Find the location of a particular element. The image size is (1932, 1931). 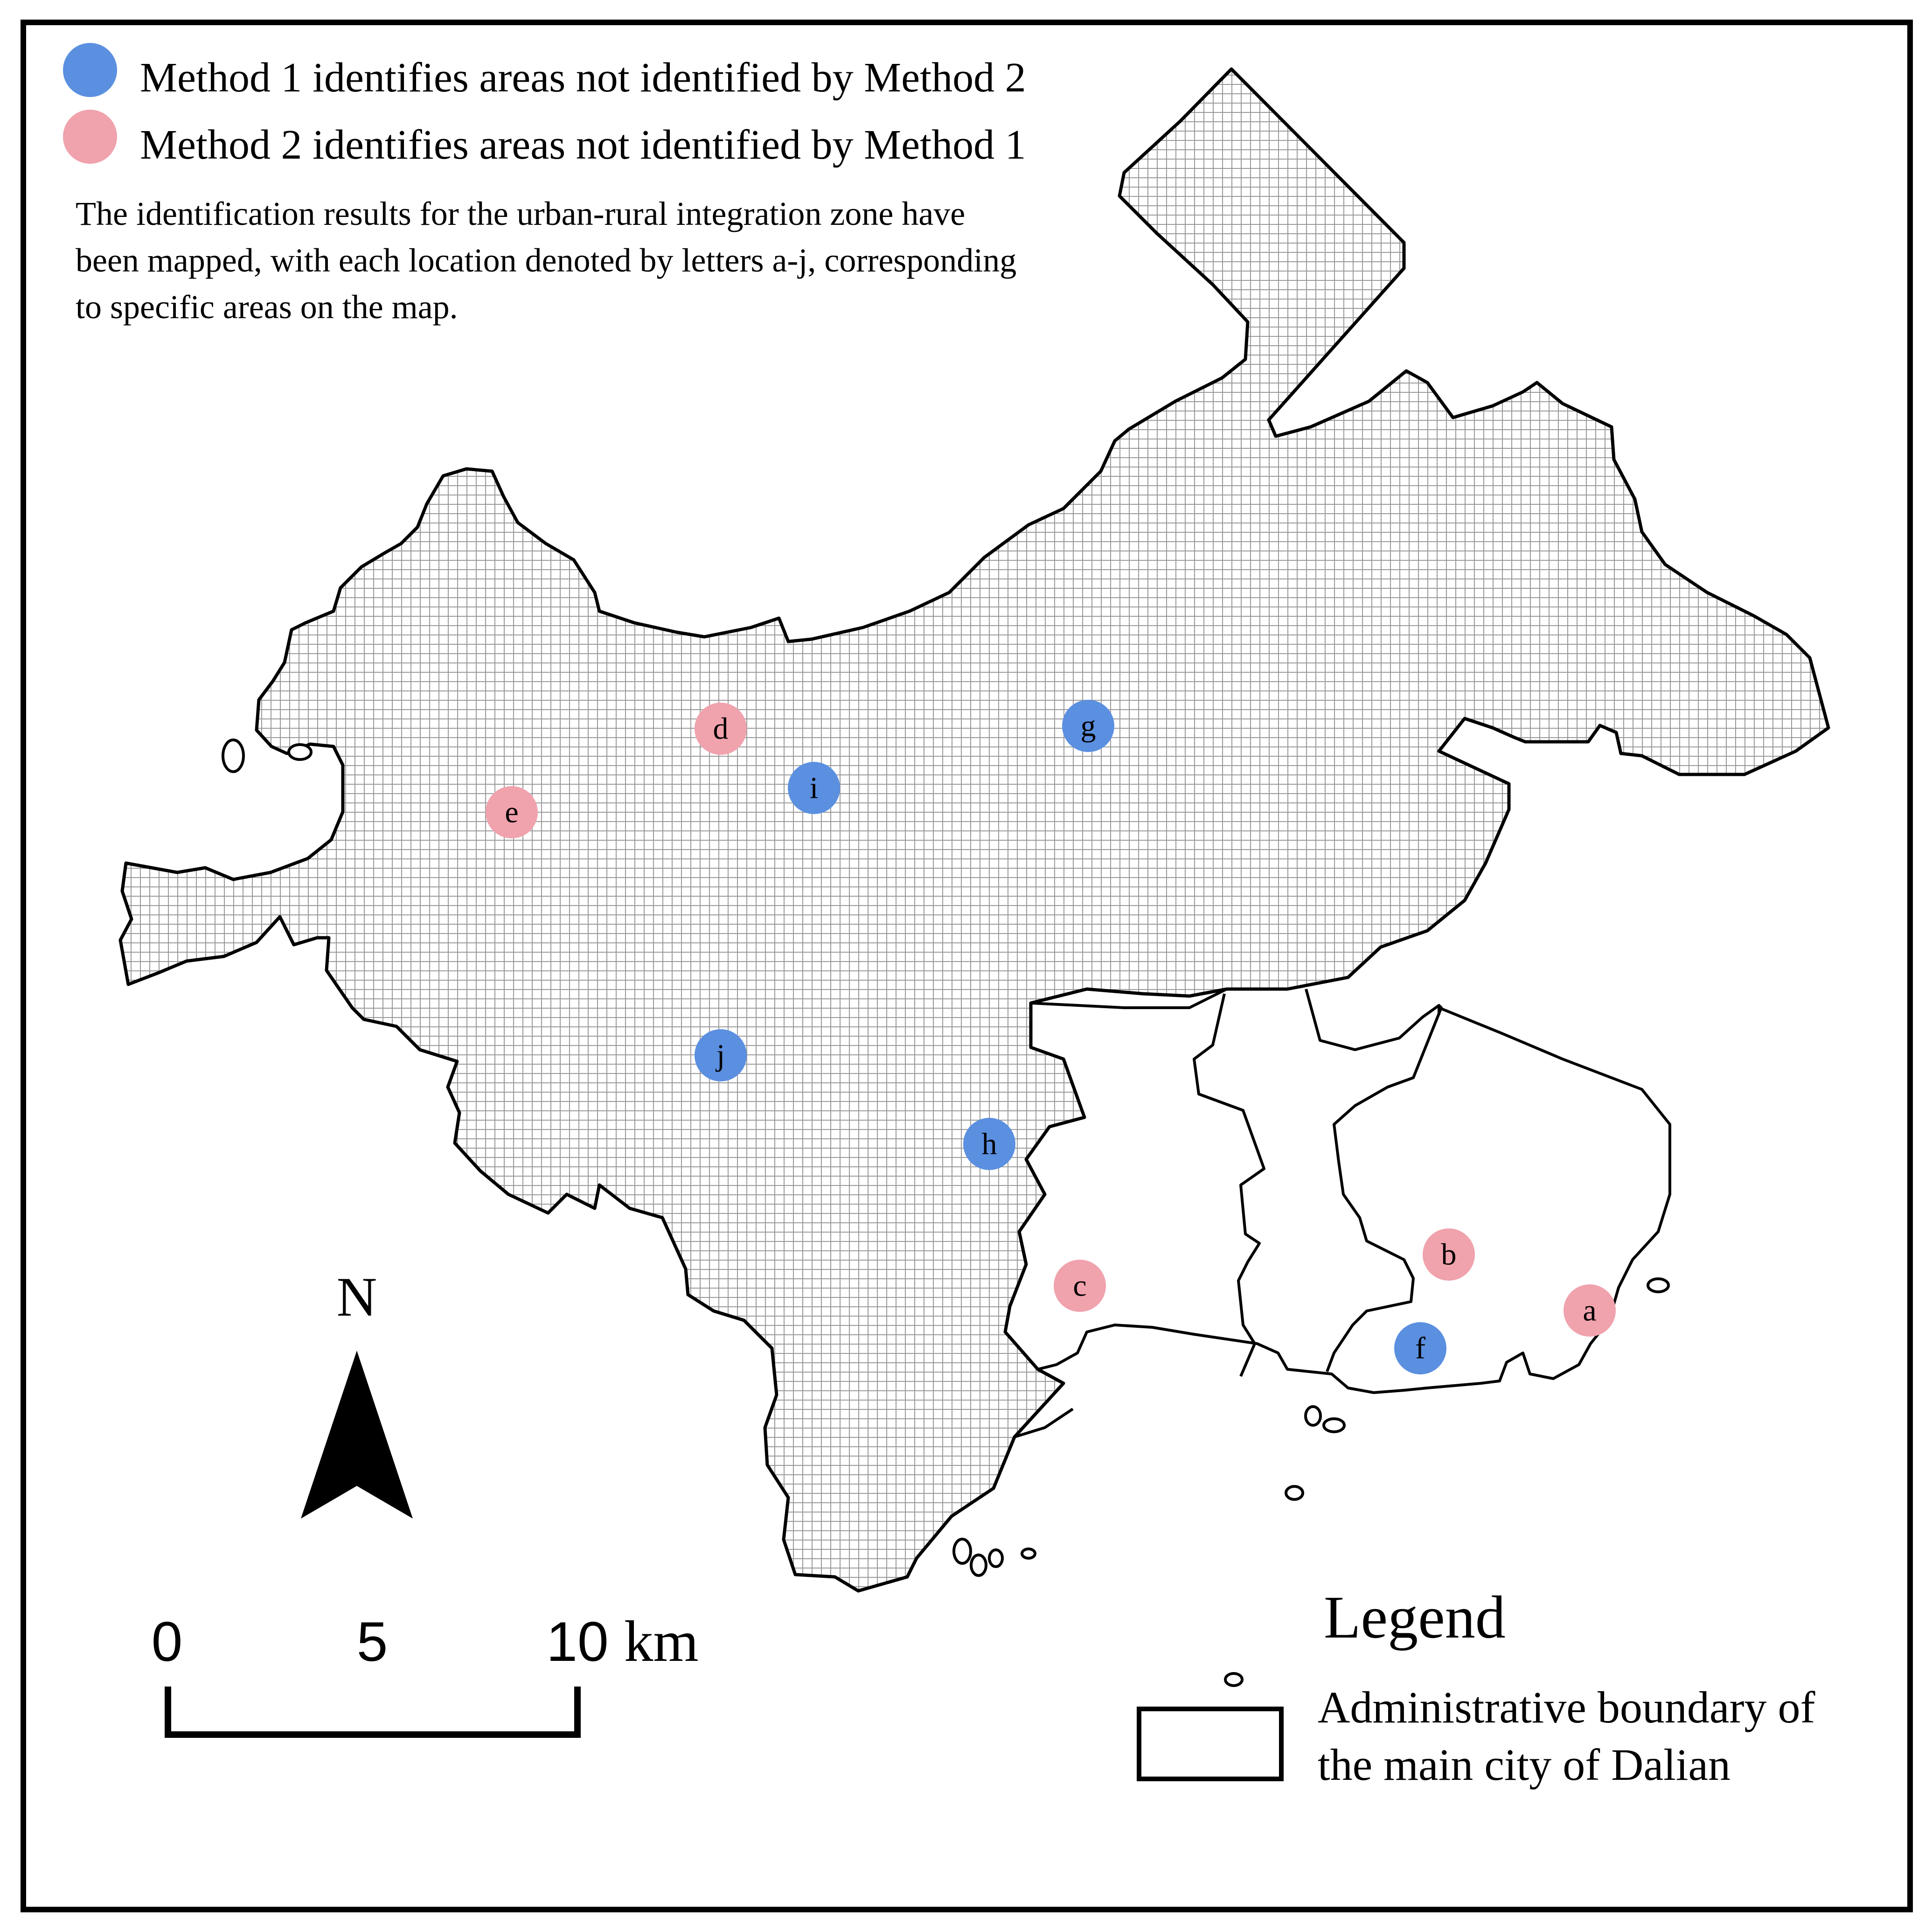

svg-text: b is located at coordinates (1449, 1255).